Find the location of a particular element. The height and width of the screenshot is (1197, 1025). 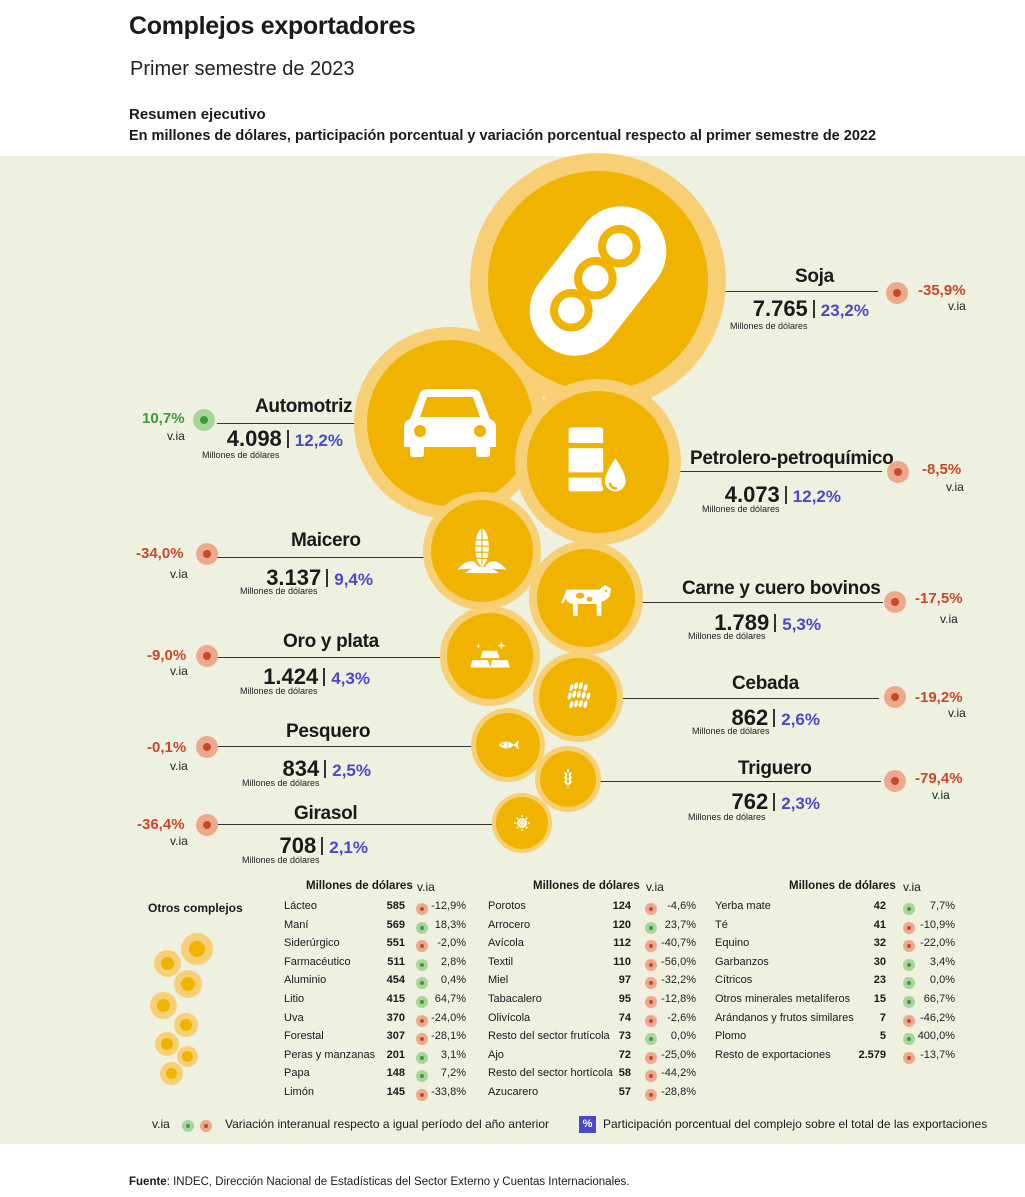

complex-via: 0,0% is located at coordinates (942, 980).